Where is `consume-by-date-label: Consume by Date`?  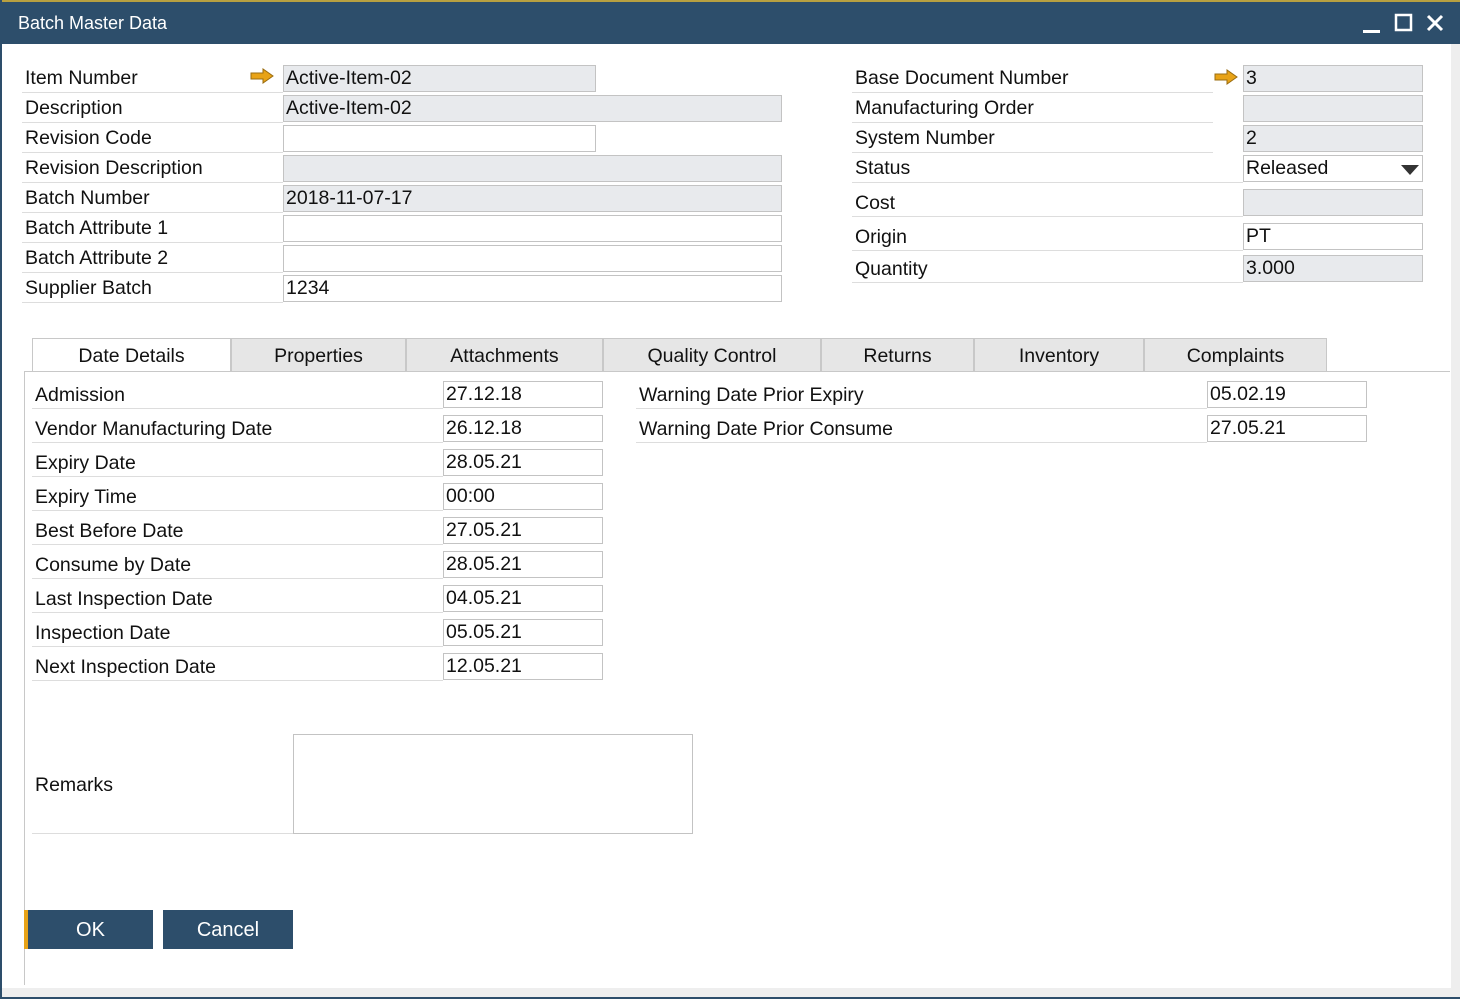
consume-by-date-label: Consume by Date is located at coordinates (113, 565).